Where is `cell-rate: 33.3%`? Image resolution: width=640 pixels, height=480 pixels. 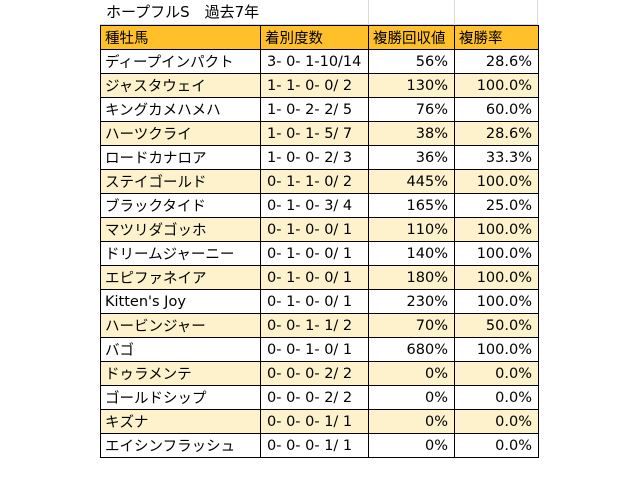 cell-rate: 33.3% is located at coordinates (496, 157).